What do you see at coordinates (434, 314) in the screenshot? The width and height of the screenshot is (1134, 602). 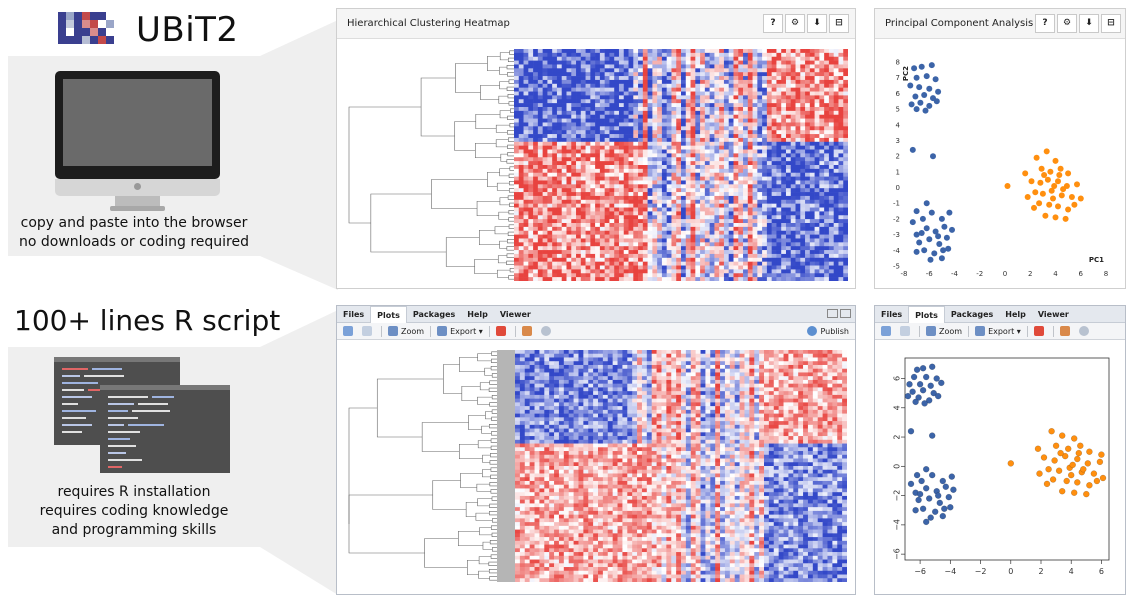 I see `tab-packages: Packages` at bounding box center [434, 314].